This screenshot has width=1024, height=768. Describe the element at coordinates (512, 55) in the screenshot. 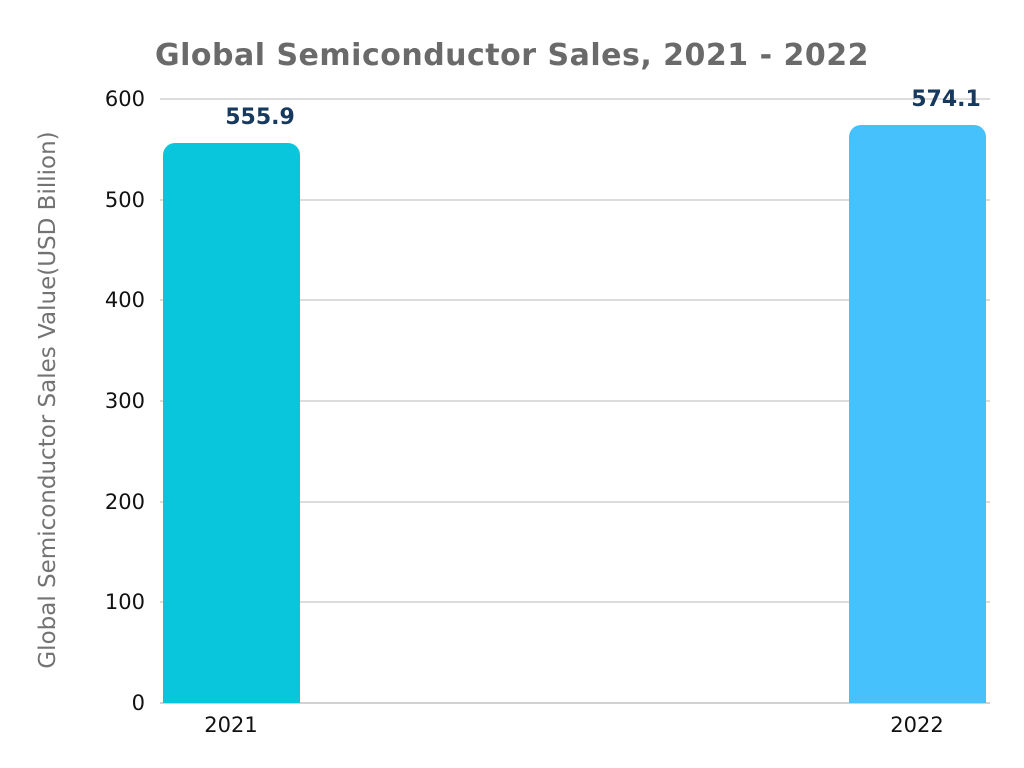

I see `chart-title: Global Semiconductor Sales, 2021 - 2022` at that location.